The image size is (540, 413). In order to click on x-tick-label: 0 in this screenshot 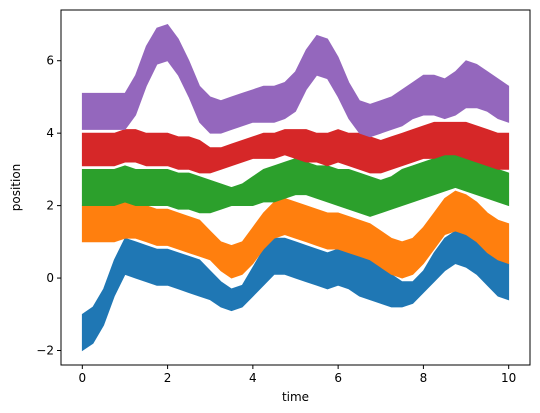, I will do `click(82, 378)`.